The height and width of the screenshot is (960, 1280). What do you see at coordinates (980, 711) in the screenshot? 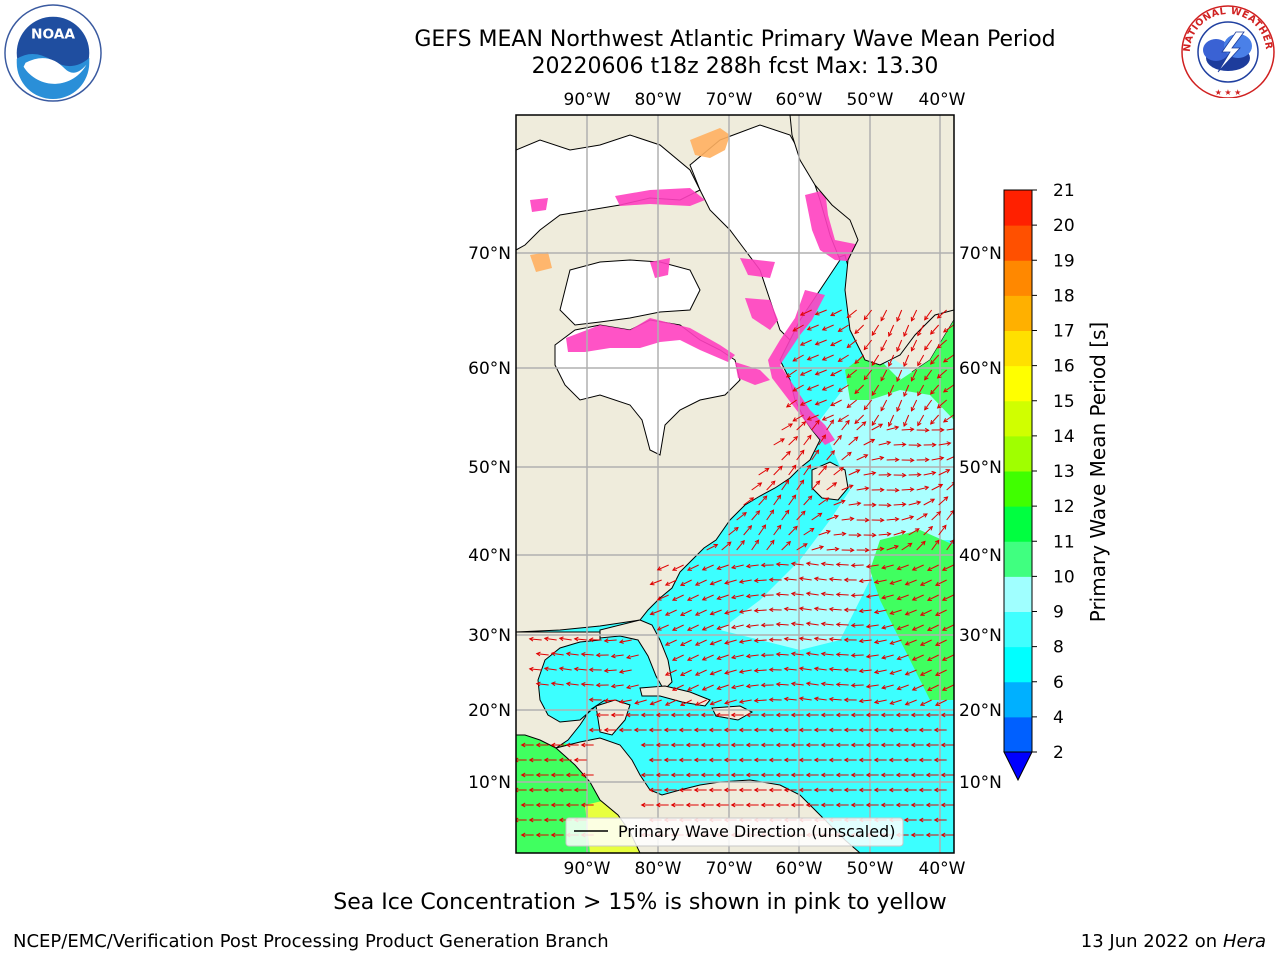
I see `lat-label-right: 20°N` at bounding box center [980, 711].